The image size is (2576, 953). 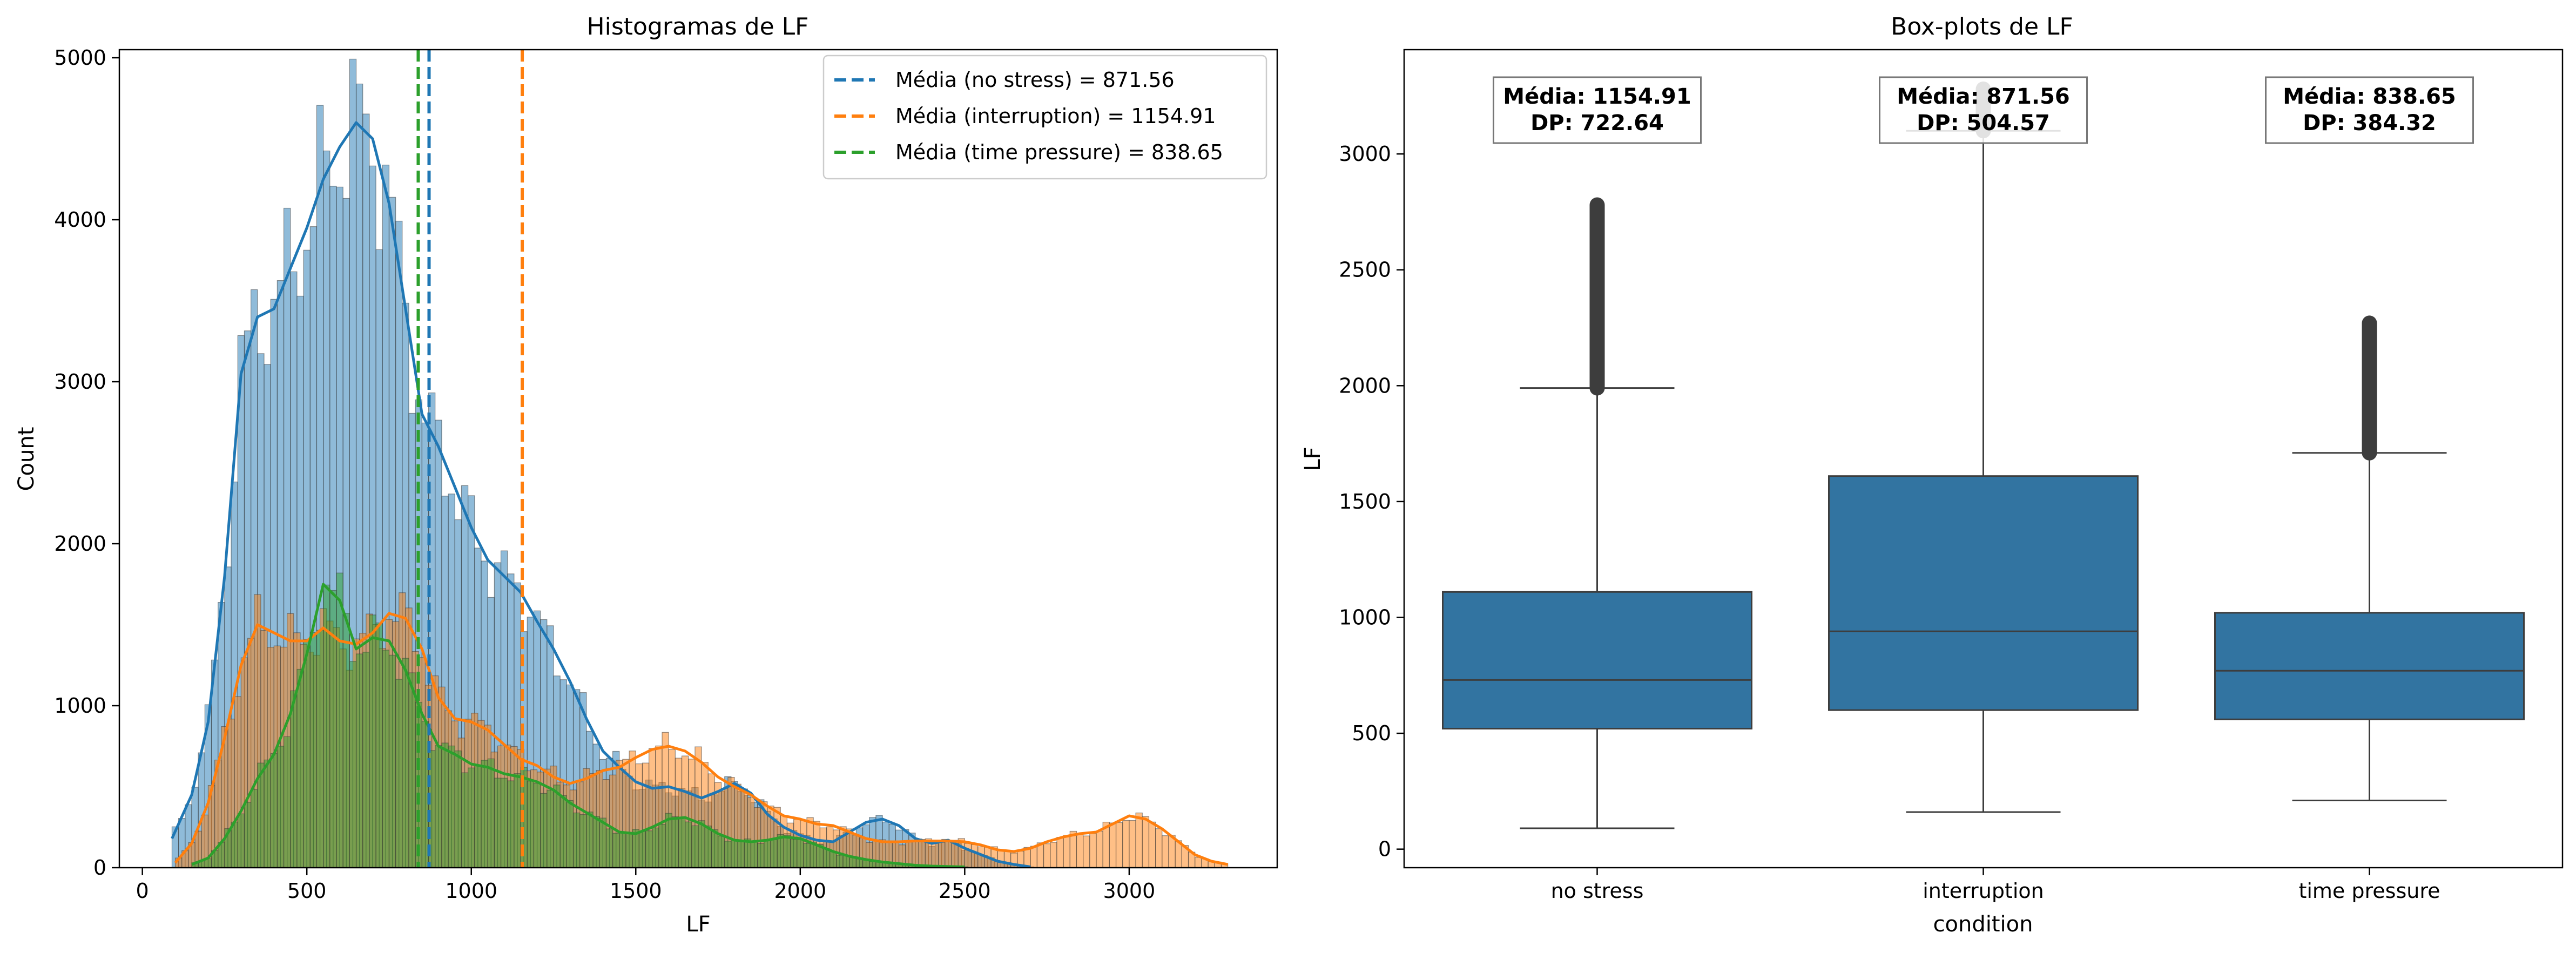 What do you see at coordinates (1035, 80) in the screenshot?
I see `legend-entry: Média (no stress) = 871.56` at bounding box center [1035, 80].